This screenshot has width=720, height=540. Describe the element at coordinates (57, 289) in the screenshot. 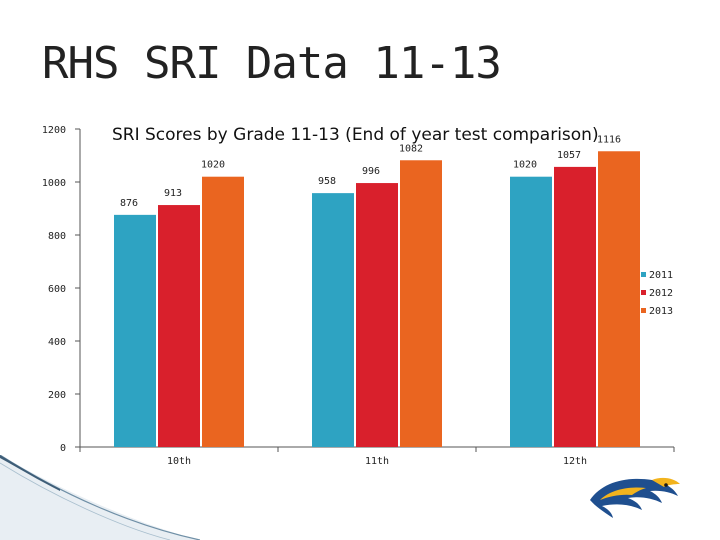

I see `y-tick-label: 600` at that location.